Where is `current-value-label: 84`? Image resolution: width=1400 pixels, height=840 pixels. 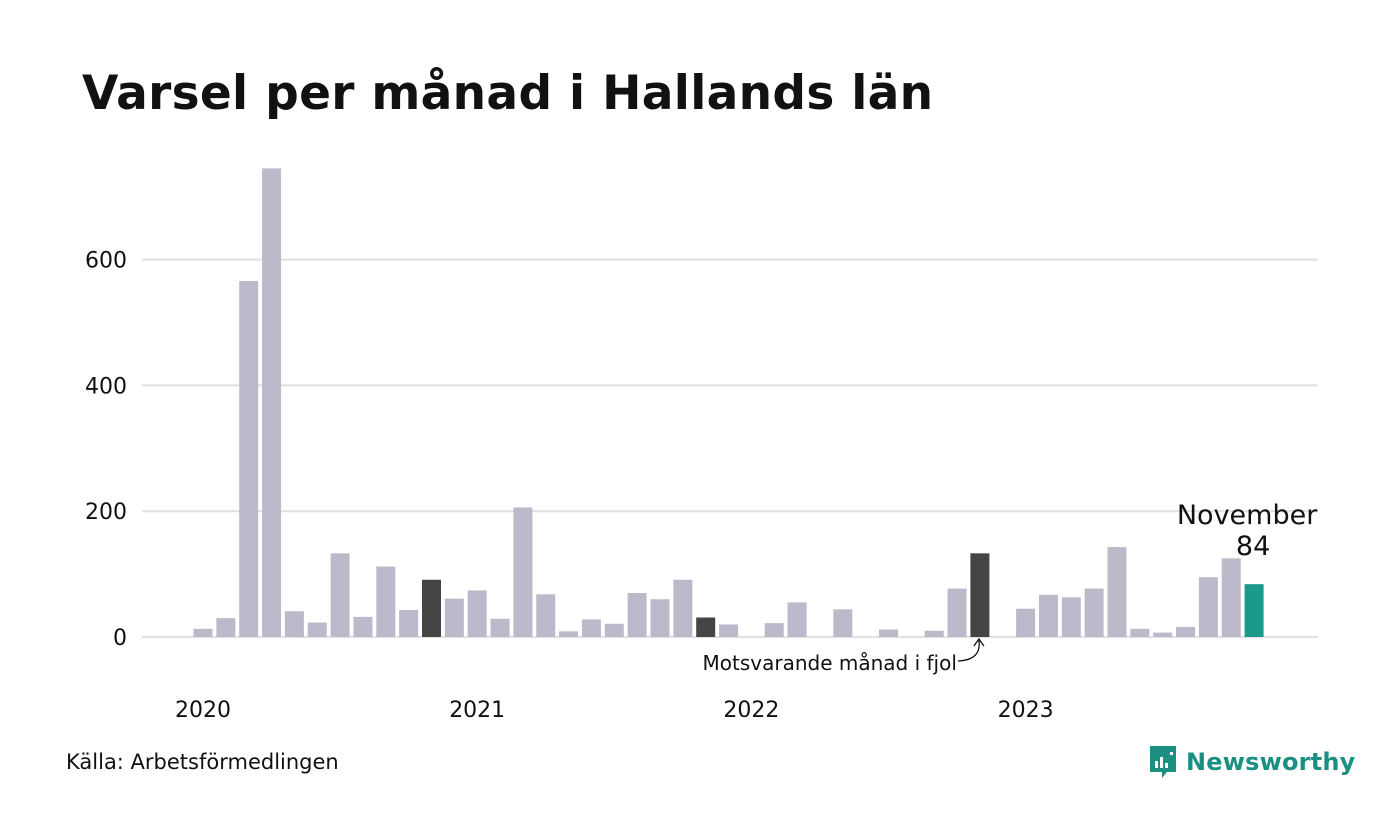 current-value-label: 84 is located at coordinates (1253, 546).